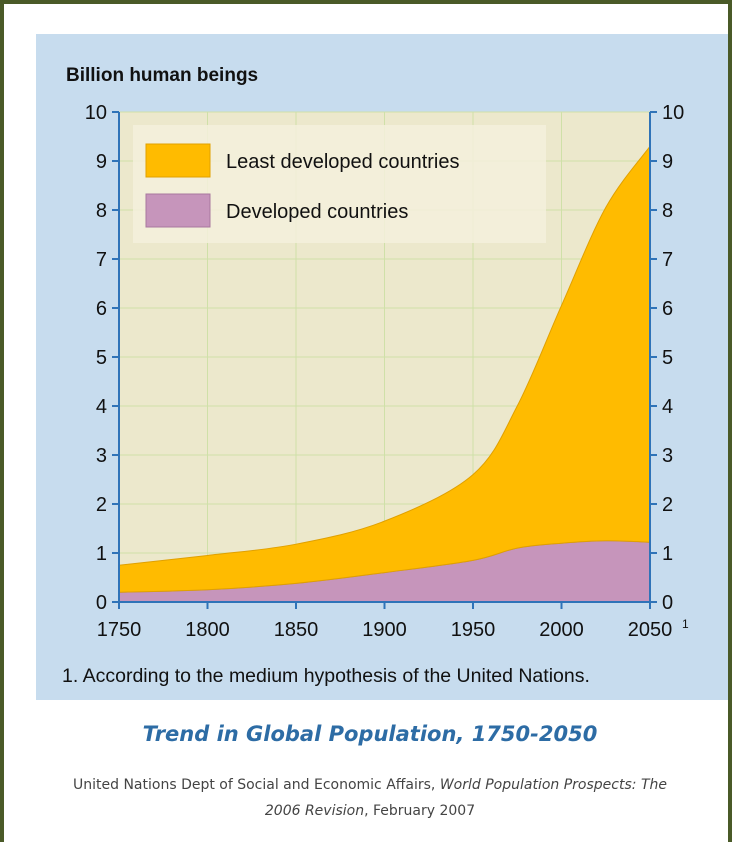 Image resolution: width=740 pixels, height=842 pixels. What do you see at coordinates (370, 734) in the screenshot?
I see `figure-caption-title: Trend in Global Population, 1750-2050` at bounding box center [370, 734].